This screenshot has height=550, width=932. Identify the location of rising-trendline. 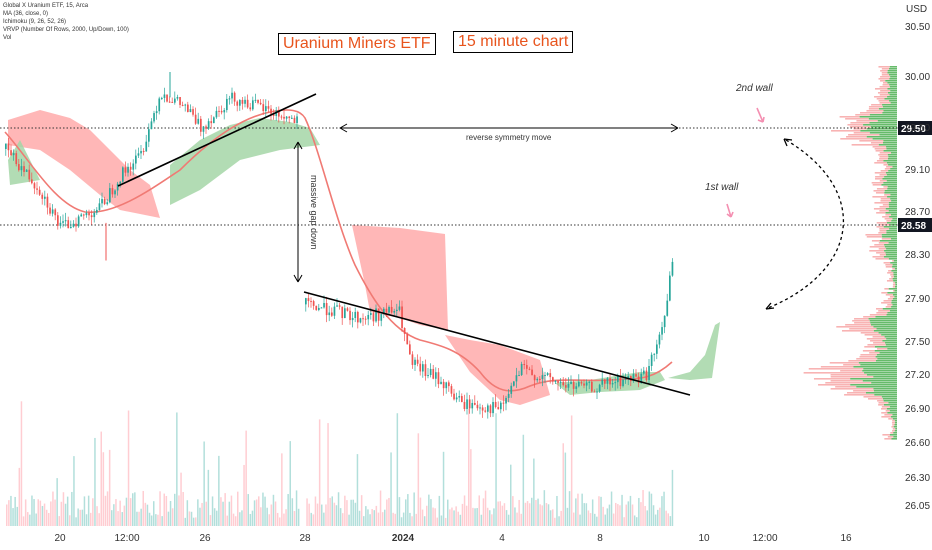
(217, 140).